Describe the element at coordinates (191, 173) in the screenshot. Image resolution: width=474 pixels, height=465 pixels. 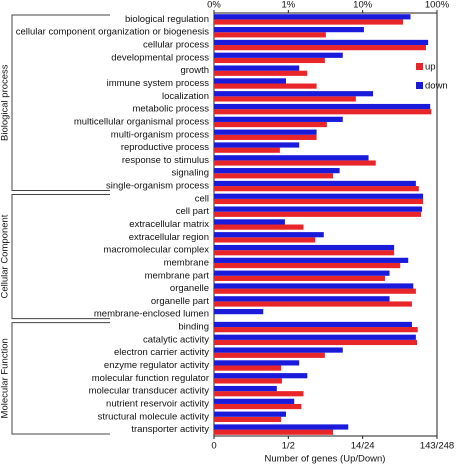
I see `category-label: signaling` at that location.